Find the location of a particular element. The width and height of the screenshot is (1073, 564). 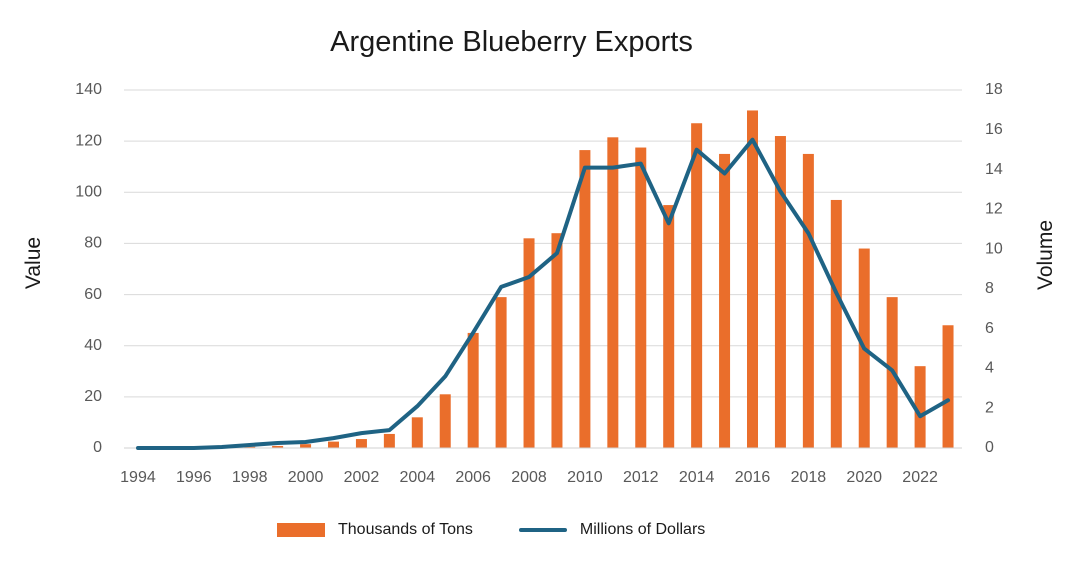

y-tick-label-right: 0 is located at coordinates (989, 447).